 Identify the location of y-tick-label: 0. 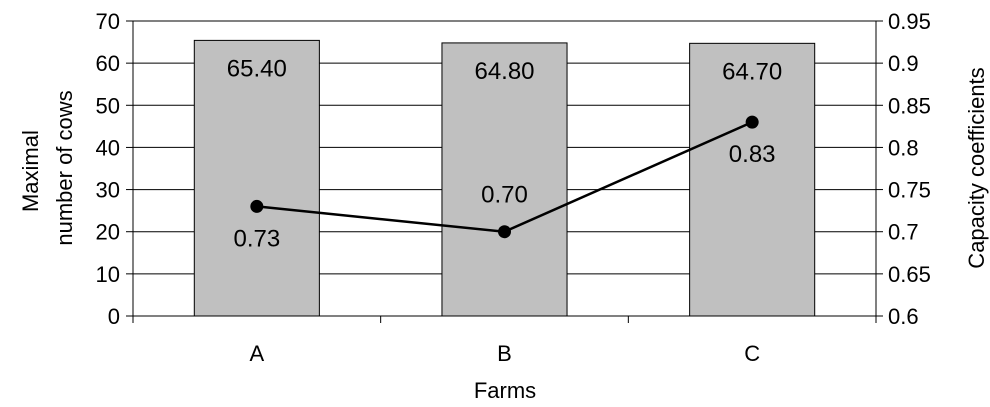
(114, 316).